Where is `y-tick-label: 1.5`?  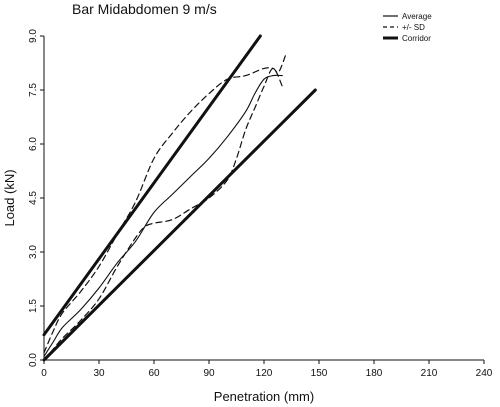
y-tick-label: 1.5 is located at coordinates (33, 306).